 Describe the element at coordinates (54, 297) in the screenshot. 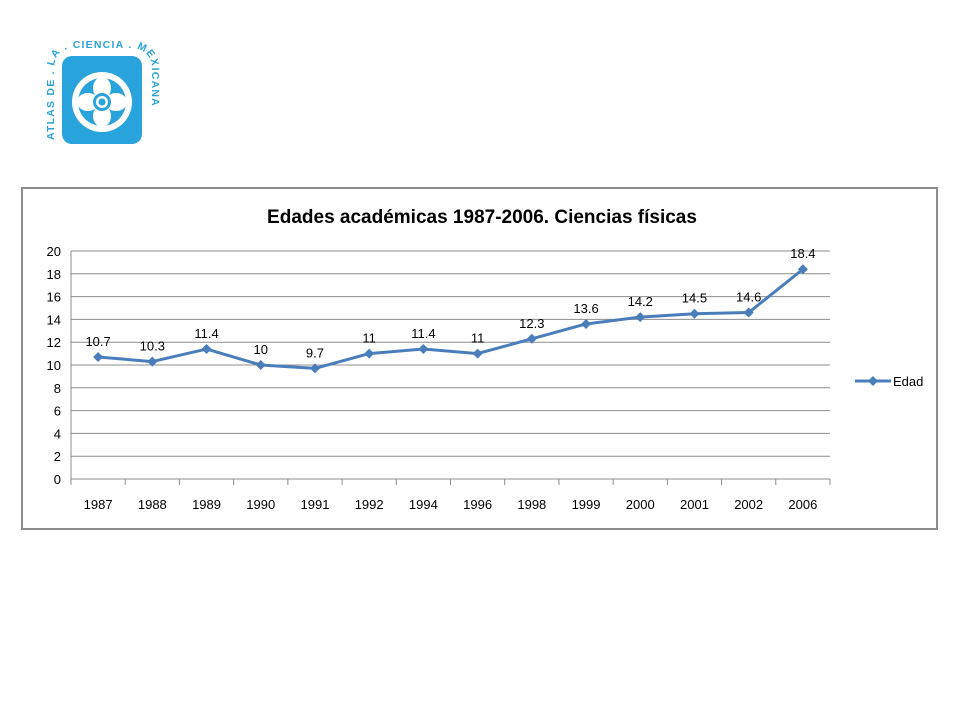

I see `y-tick-label: 16` at that location.